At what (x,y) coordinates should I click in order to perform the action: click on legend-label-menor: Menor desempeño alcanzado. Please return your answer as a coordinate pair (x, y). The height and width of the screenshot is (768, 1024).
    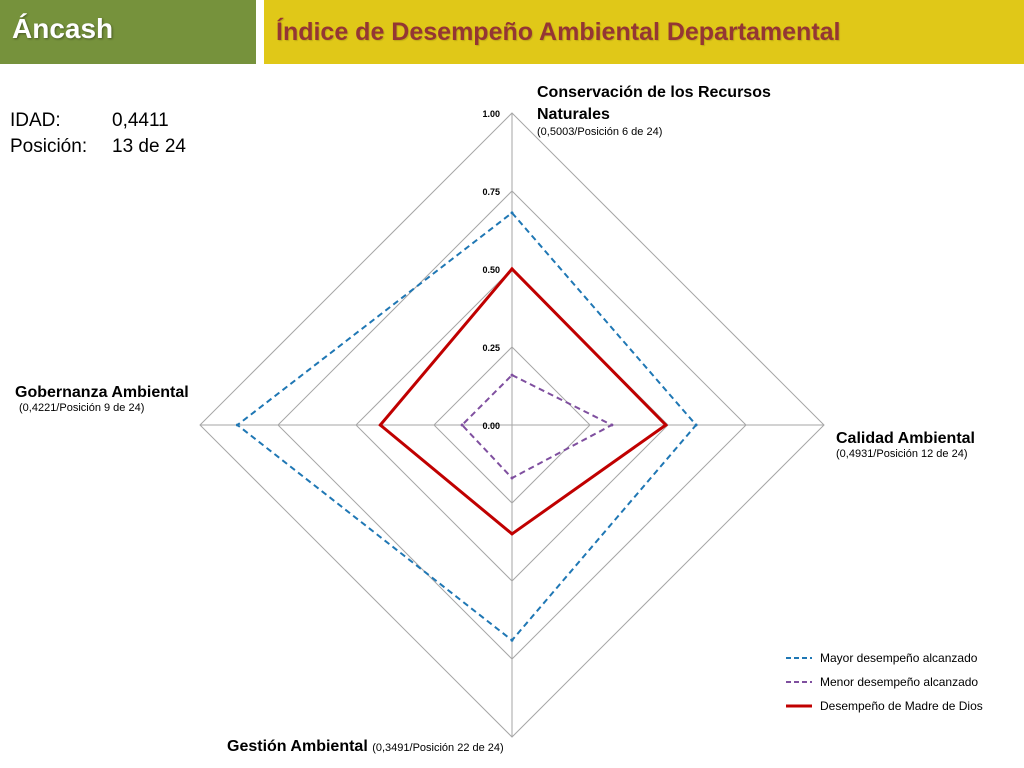
    Looking at the image, I should click on (899, 682).